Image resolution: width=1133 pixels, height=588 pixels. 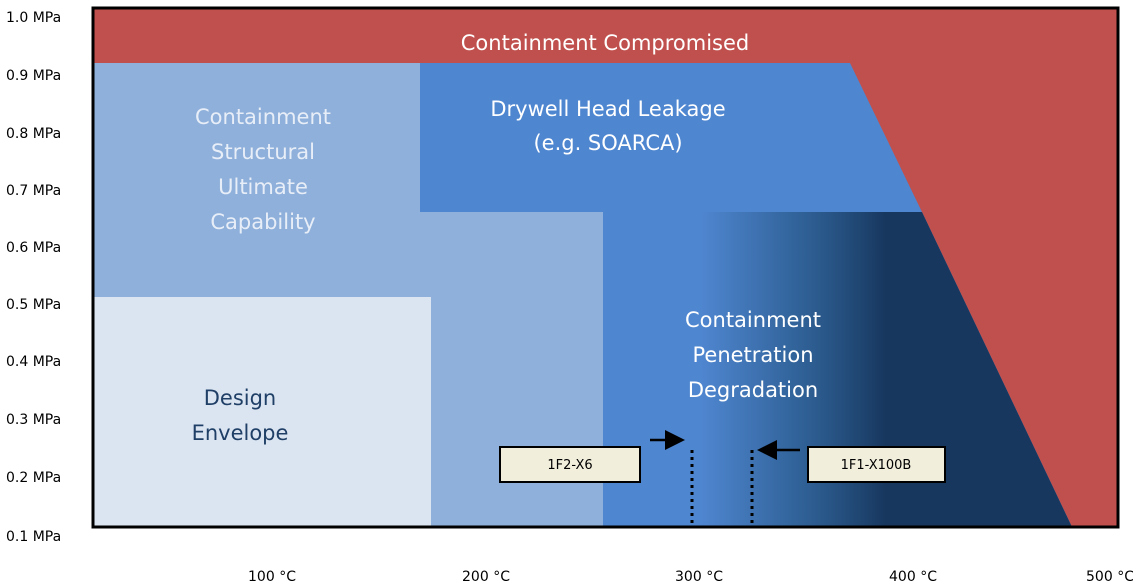 What do you see at coordinates (33, 18) in the screenshot?
I see `y-axis-label: 1.0 MPa` at bounding box center [33, 18].